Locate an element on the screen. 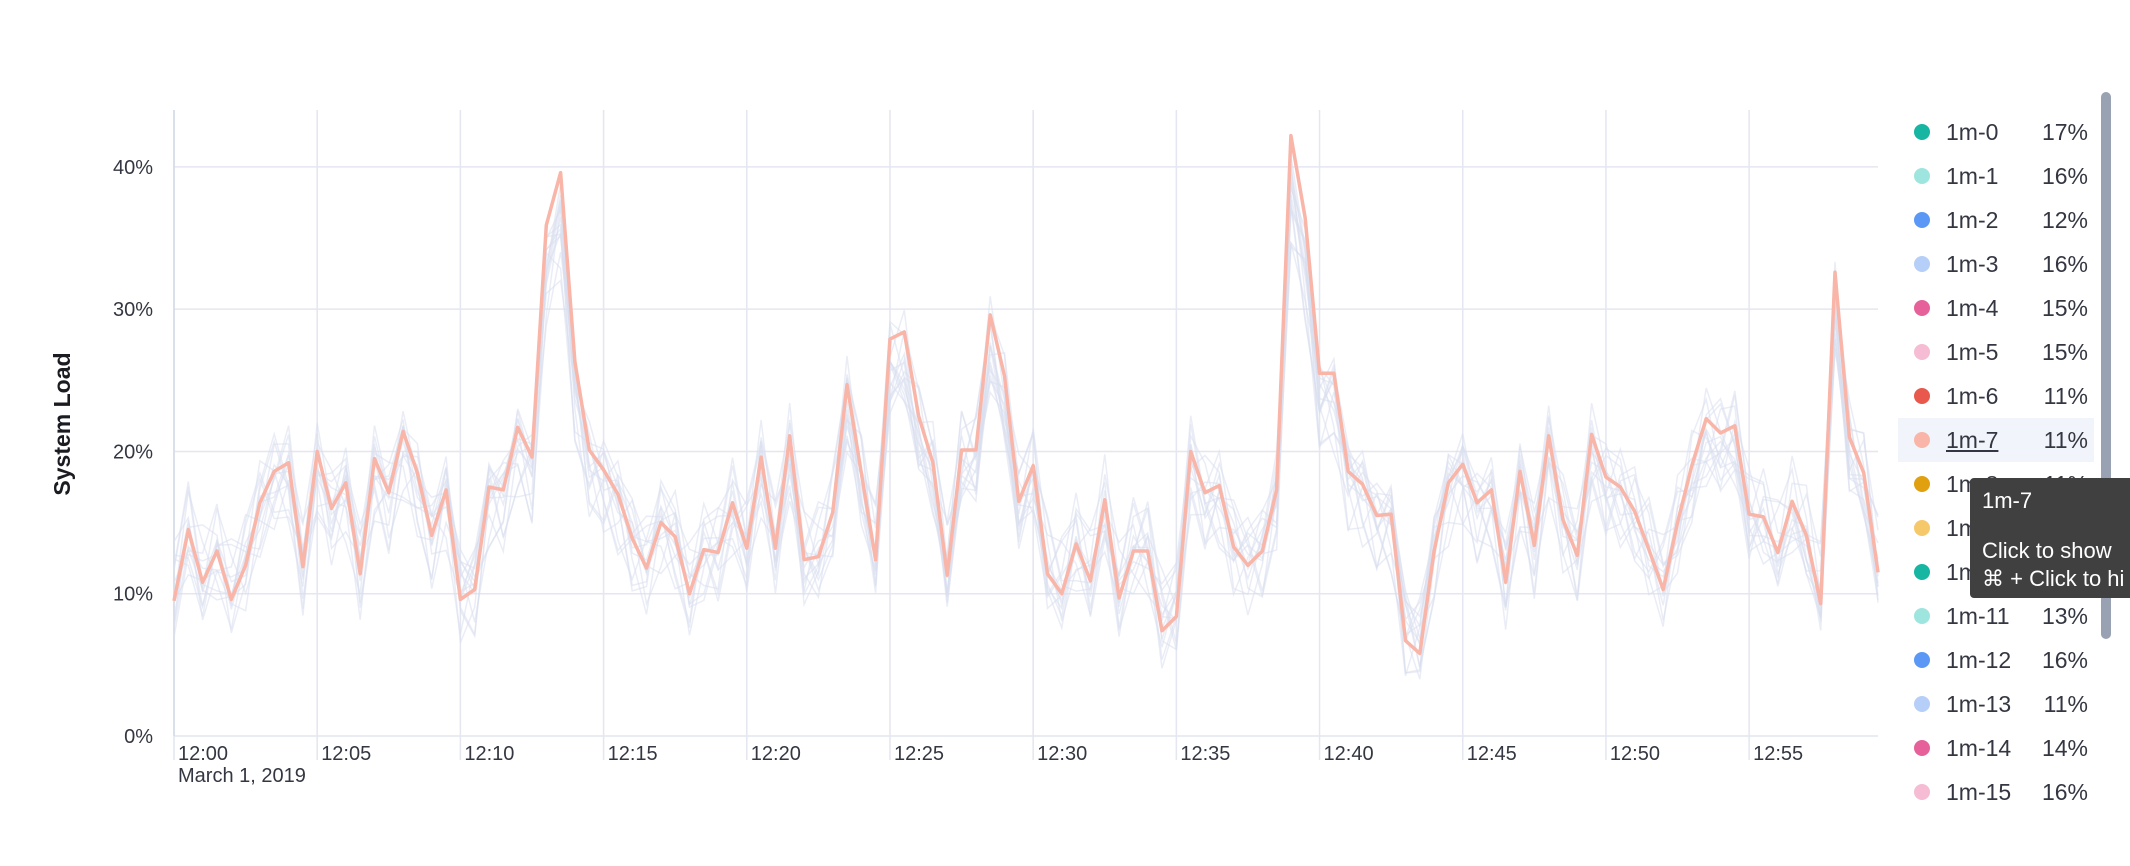 Image resolution: width=2130 pixels, height=866 pixels. x-tick-label: 12:25 is located at coordinates (919, 754).